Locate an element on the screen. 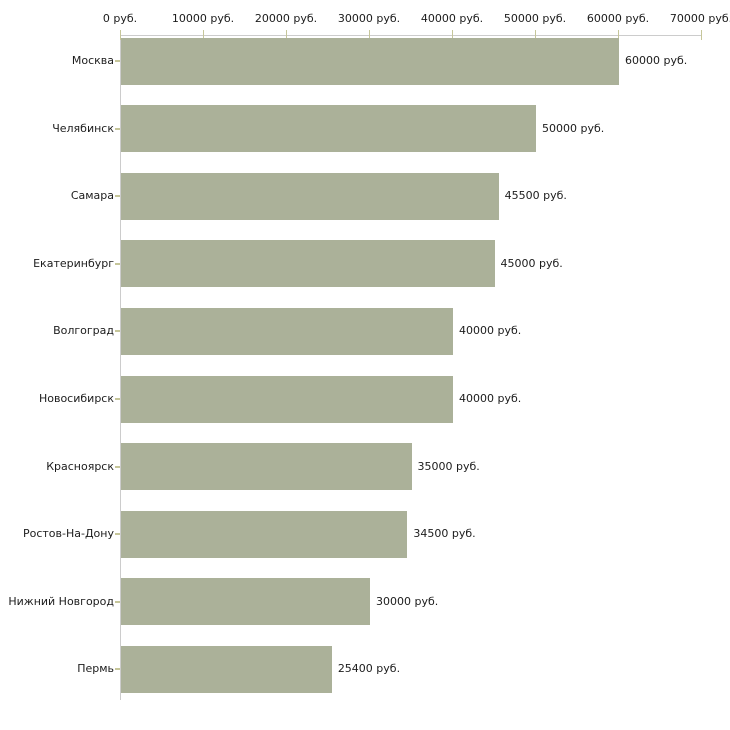 Image resolution: width=730 pixels, height=730 pixels. value-label: 30000 руб. is located at coordinates (407, 601).